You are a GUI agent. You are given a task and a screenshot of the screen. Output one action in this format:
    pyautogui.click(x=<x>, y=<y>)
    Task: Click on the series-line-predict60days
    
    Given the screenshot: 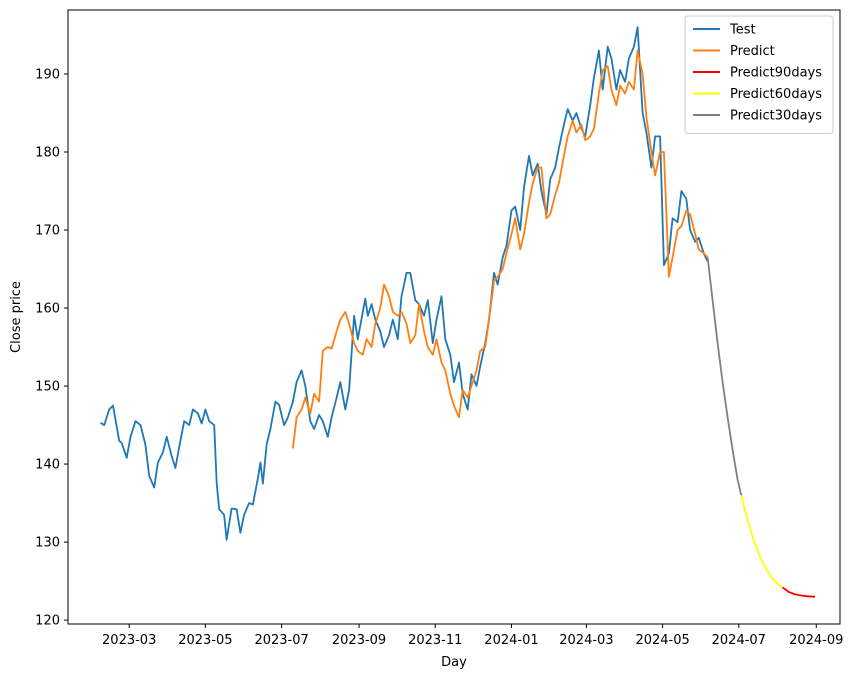 What is the action you would take?
    pyautogui.click(x=761, y=542)
    